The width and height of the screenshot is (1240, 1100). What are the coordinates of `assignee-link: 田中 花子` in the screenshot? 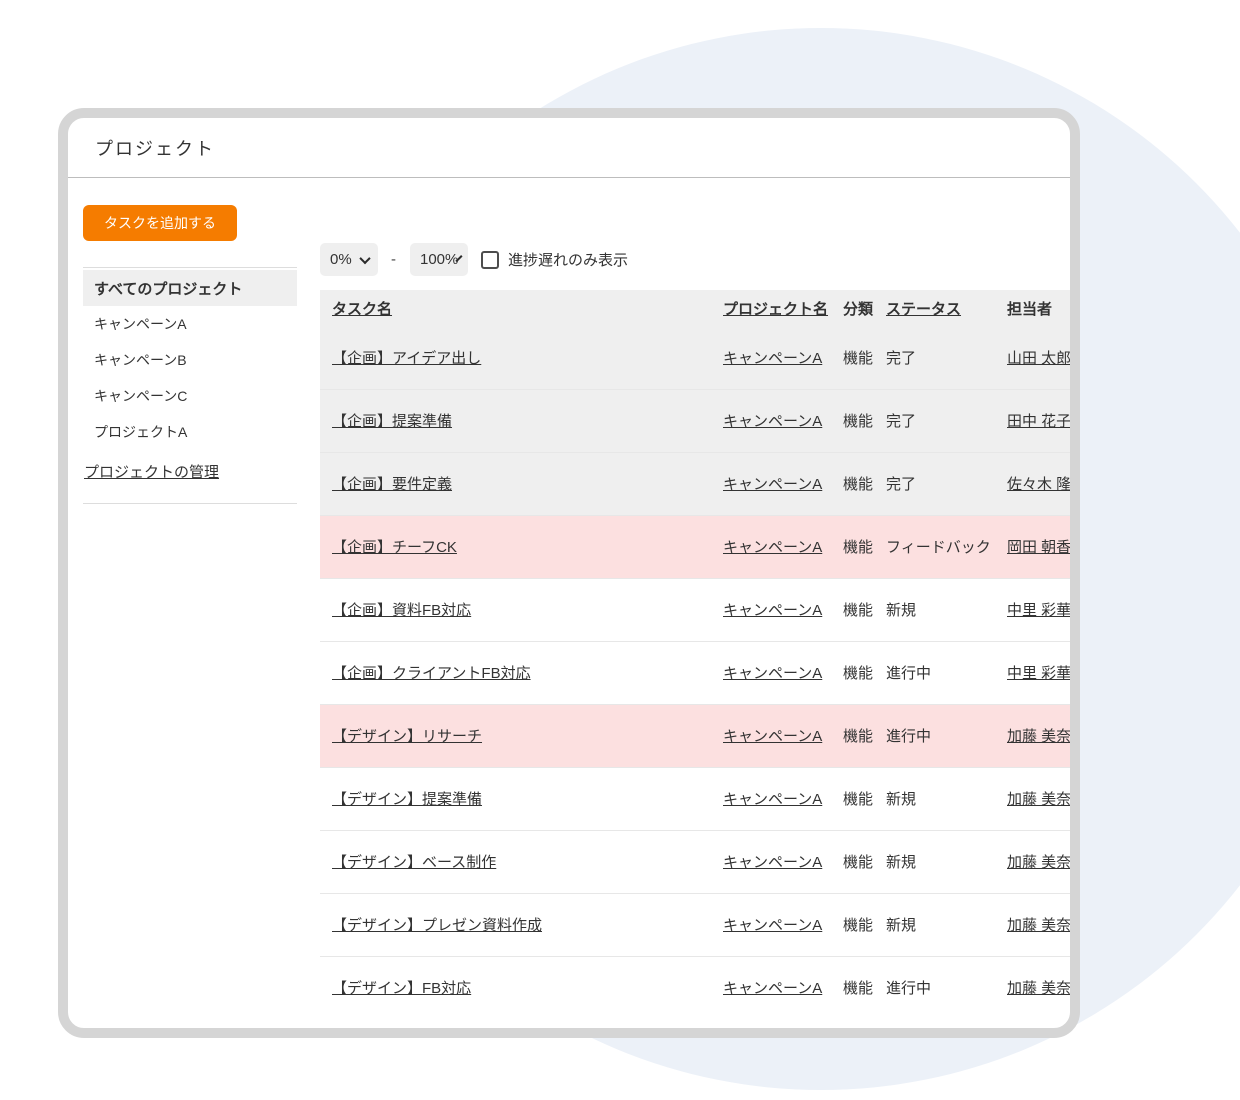 It's located at (1038, 421).